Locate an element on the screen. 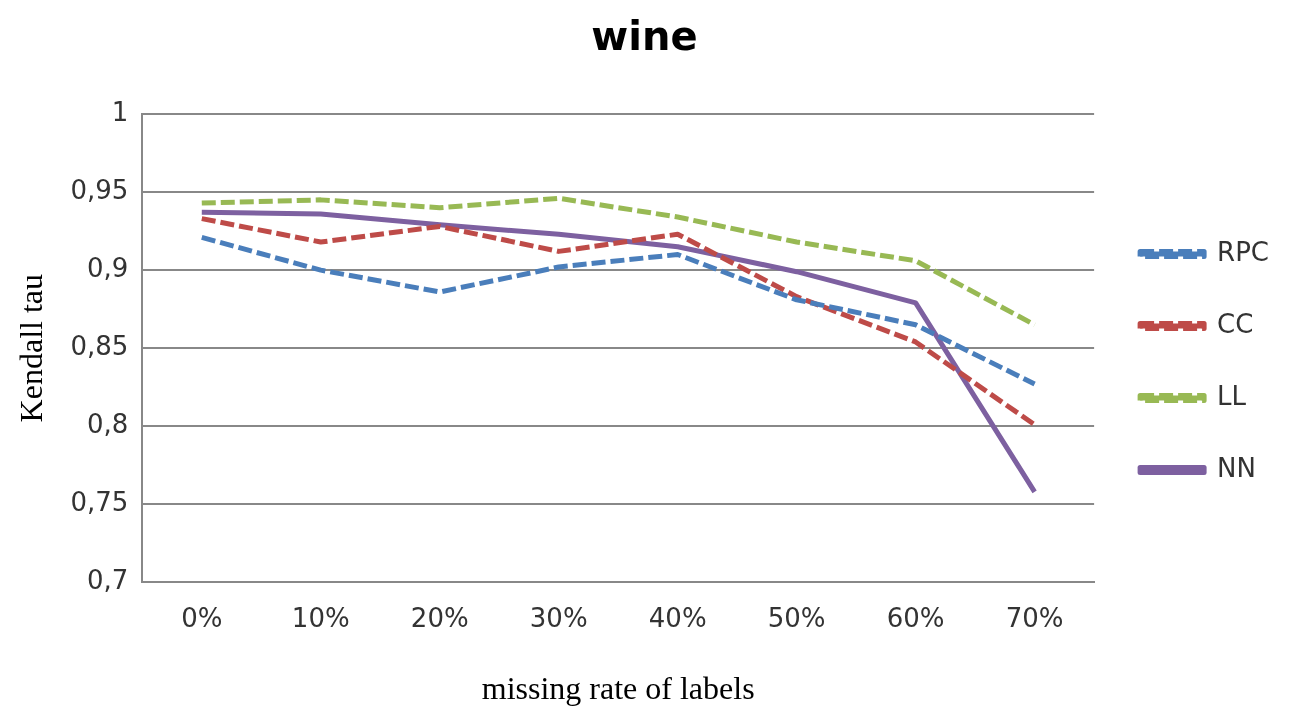 This screenshot has height=724, width=1309. legend-label: LL is located at coordinates (1232, 395).